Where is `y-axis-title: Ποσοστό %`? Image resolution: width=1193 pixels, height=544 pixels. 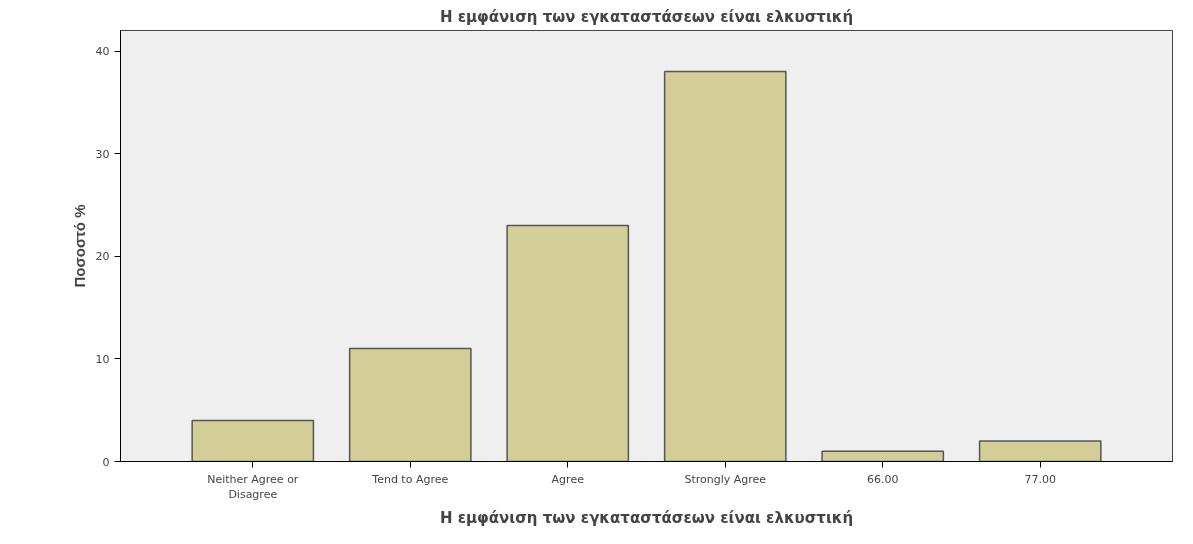 y-axis-title: Ποσοστό % is located at coordinates (79, 246).